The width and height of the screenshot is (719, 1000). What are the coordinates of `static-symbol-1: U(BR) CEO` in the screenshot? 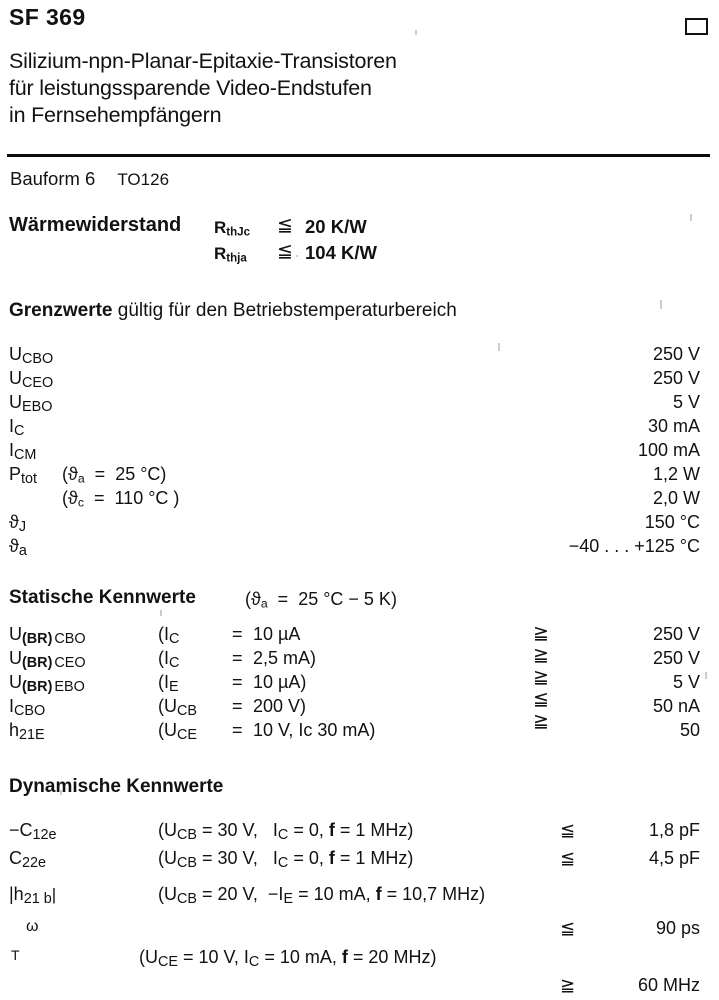 It's located at (47, 660).